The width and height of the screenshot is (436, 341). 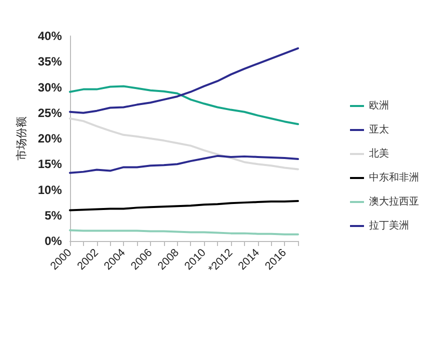 What do you see at coordinates (389, 226) in the screenshot?
I see `legend-label: 拉丁美洲` at bounding box center [389, 226].